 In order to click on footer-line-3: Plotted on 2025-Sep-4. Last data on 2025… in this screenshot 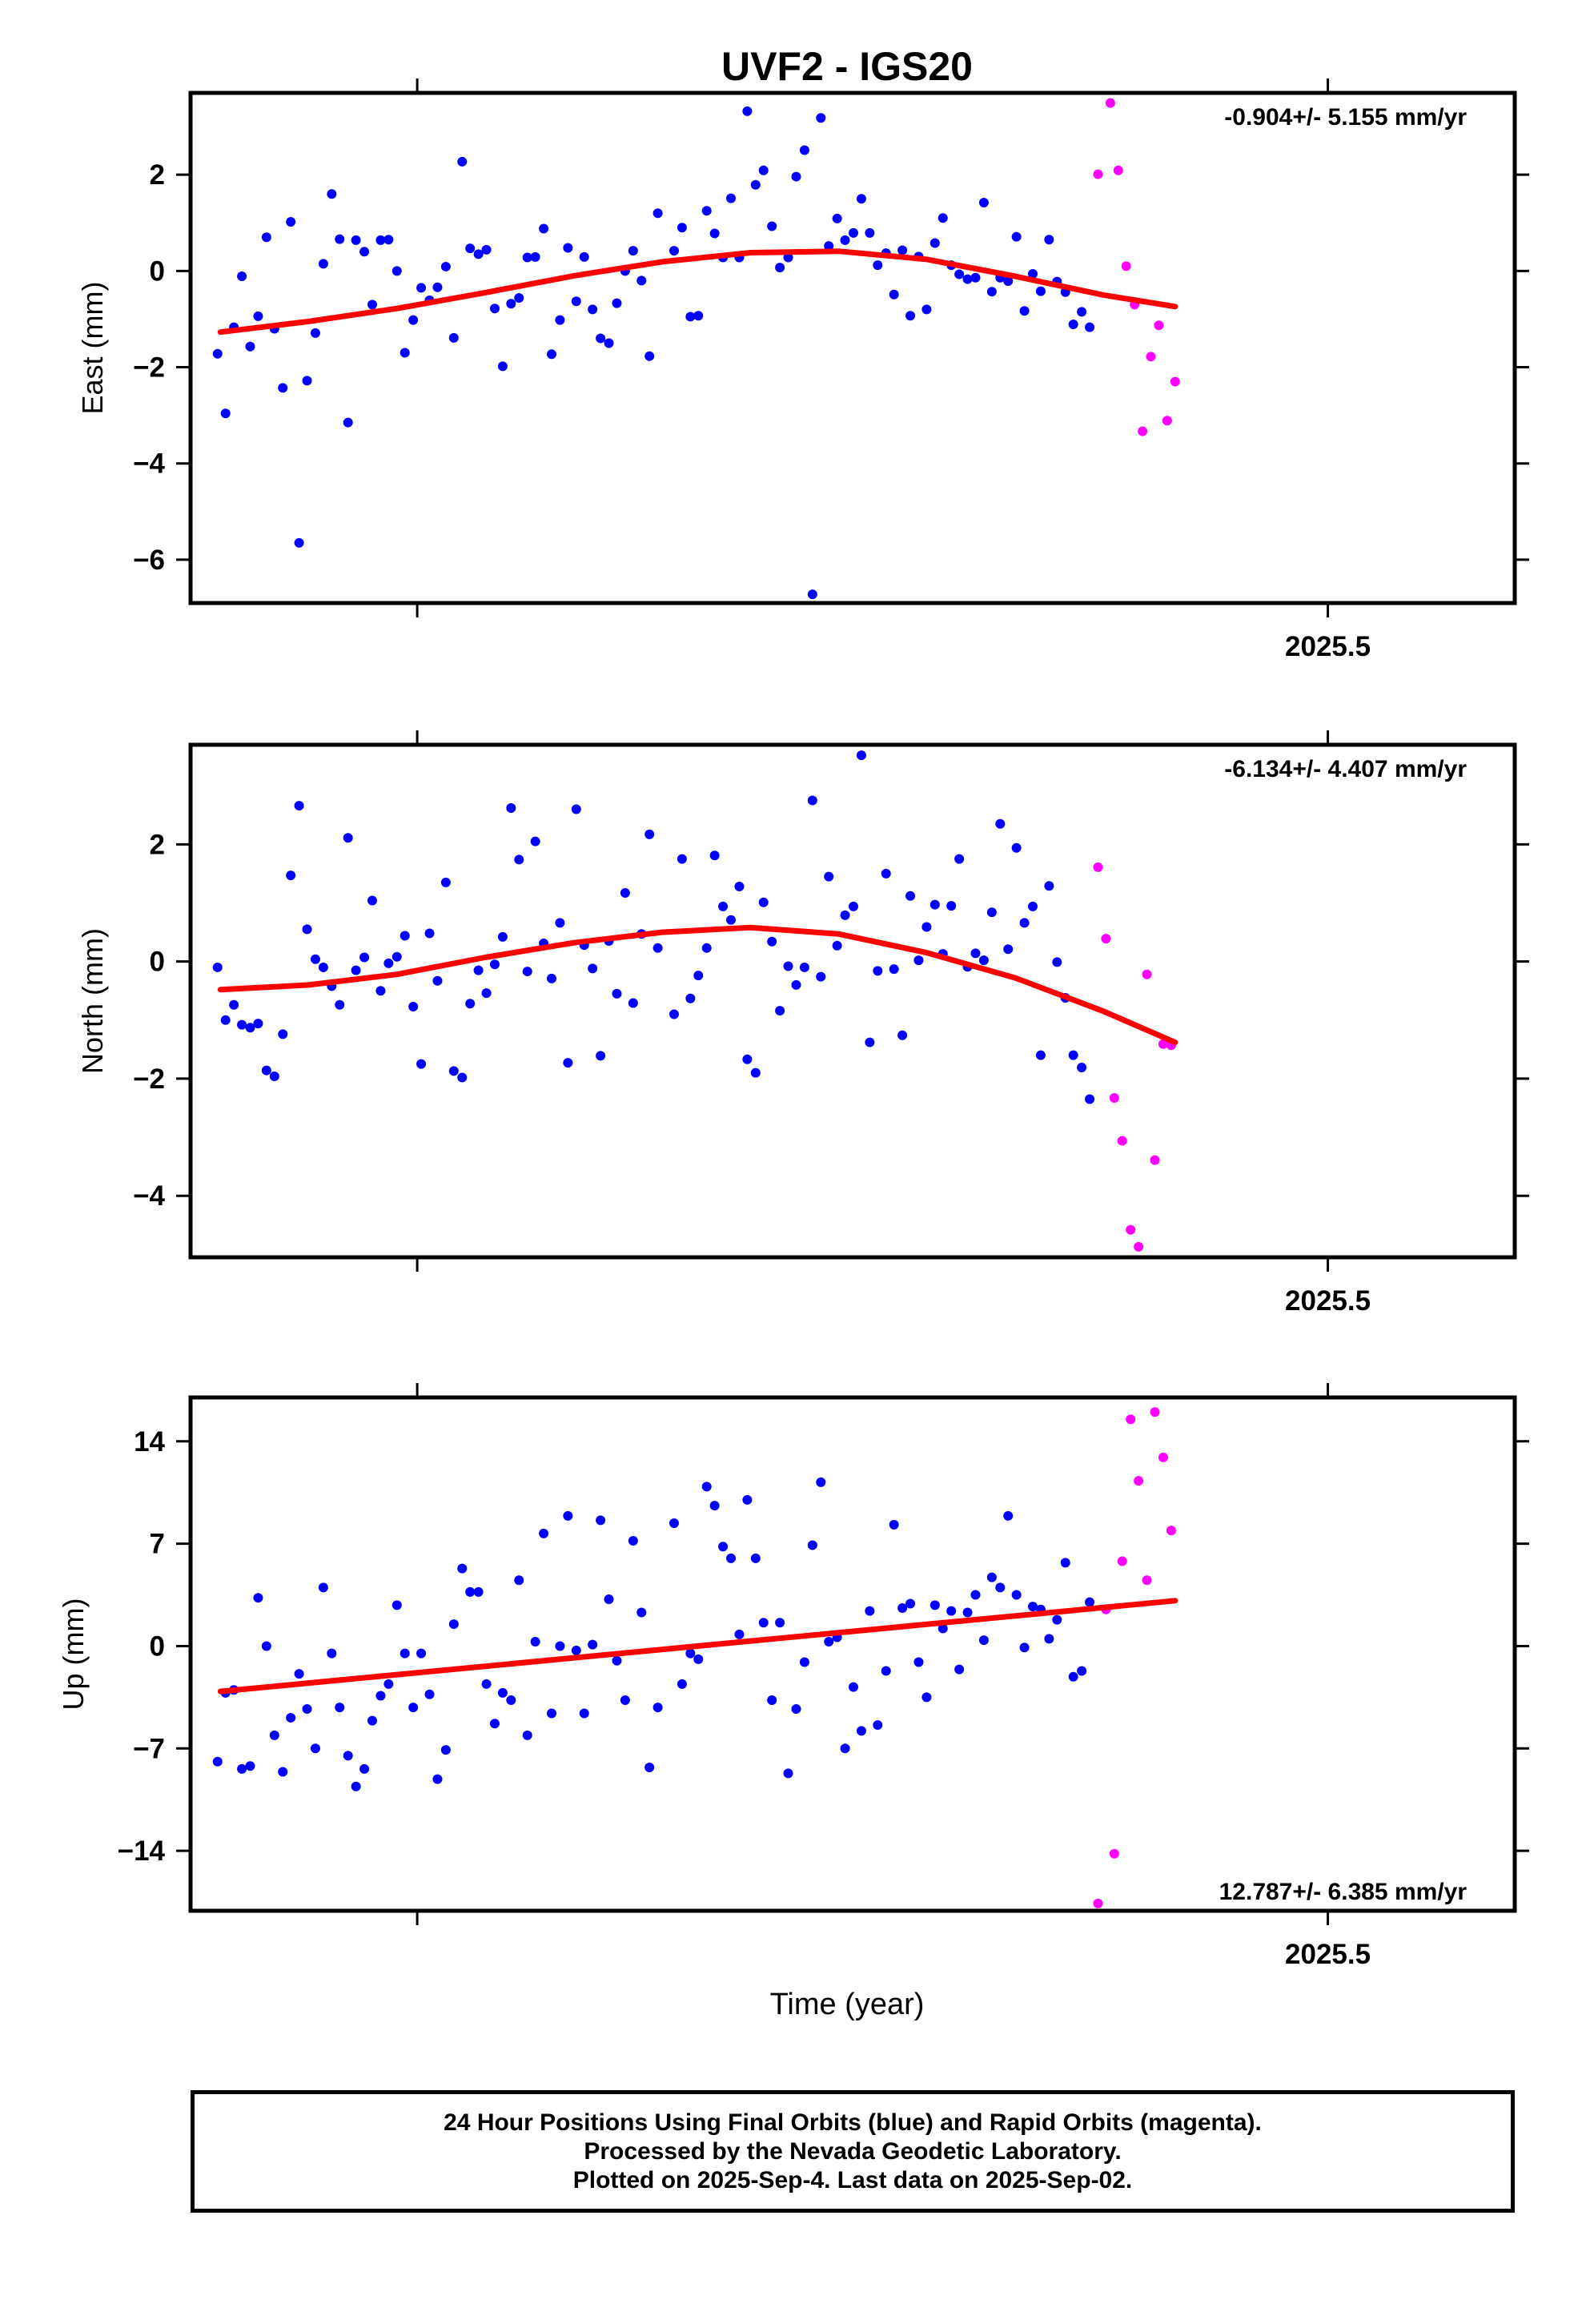, I will do `click(852, 2179)`.